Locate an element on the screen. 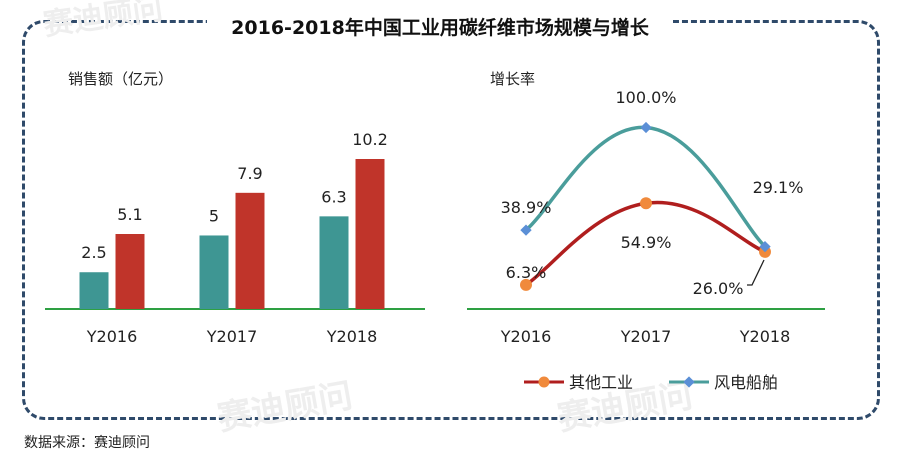  bar-value-label: 5 is located at coordinates (214, 215).